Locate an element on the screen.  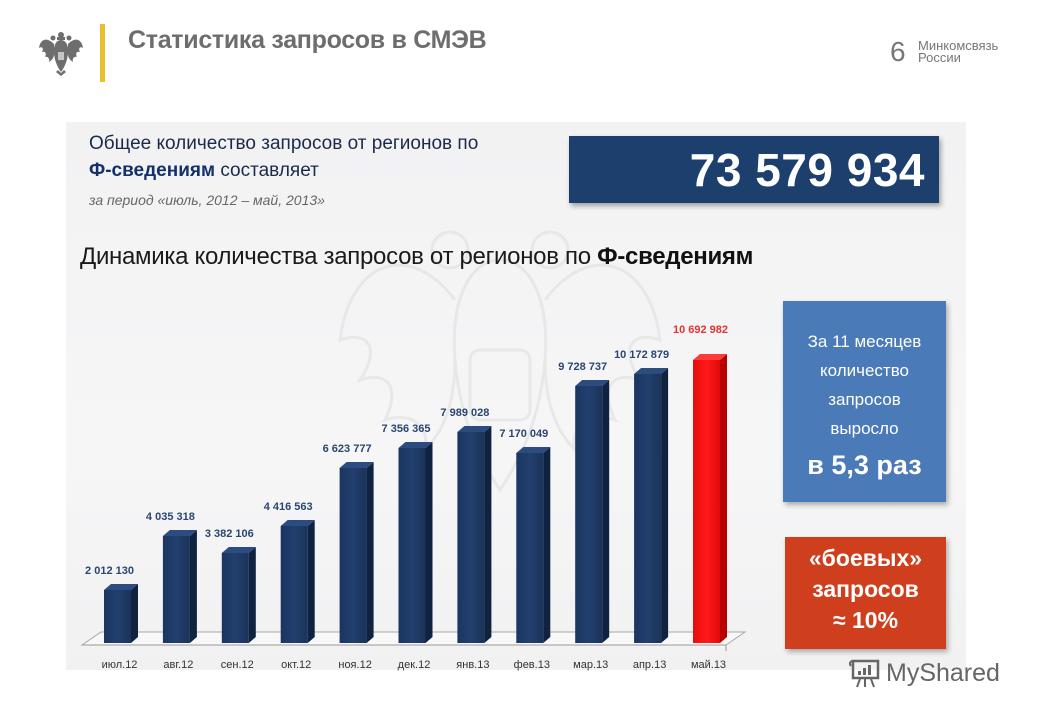
x-axis-label: окт.12 is located at coordinates (296, 665).